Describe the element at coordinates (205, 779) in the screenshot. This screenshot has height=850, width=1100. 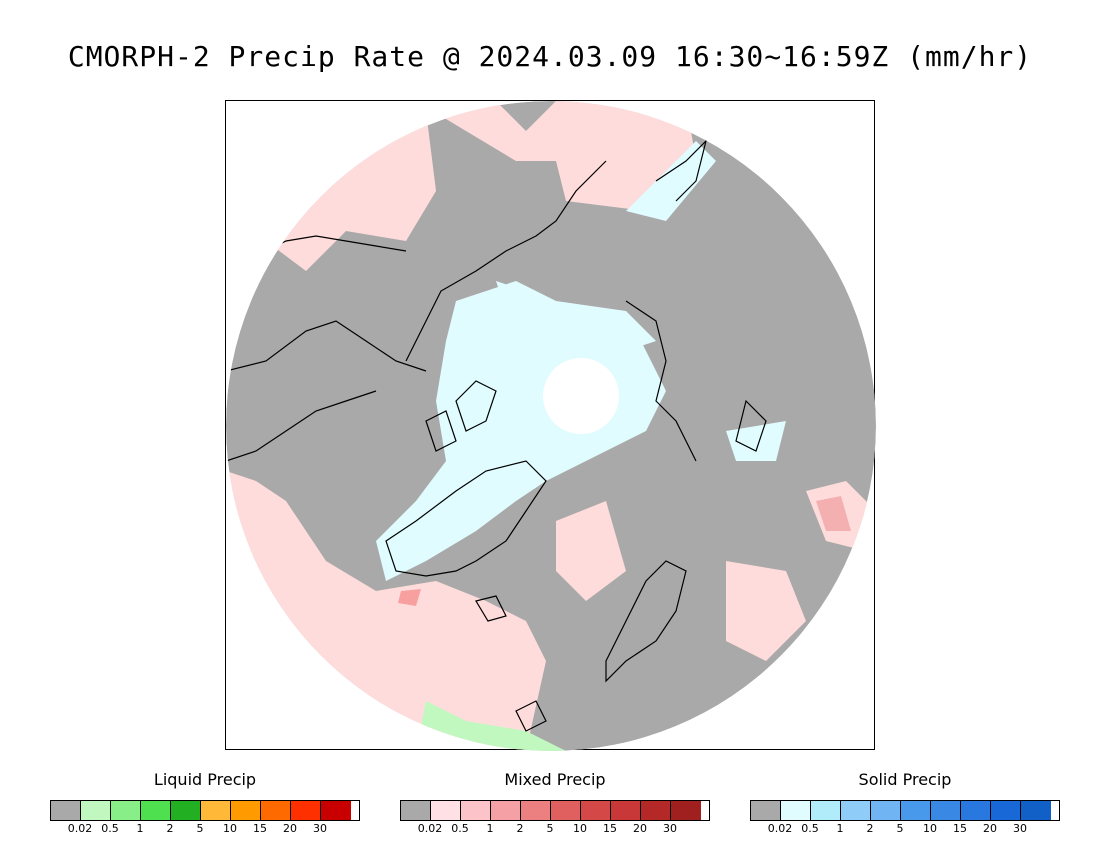
I see `legend-title: Liquid Precip` at that location.